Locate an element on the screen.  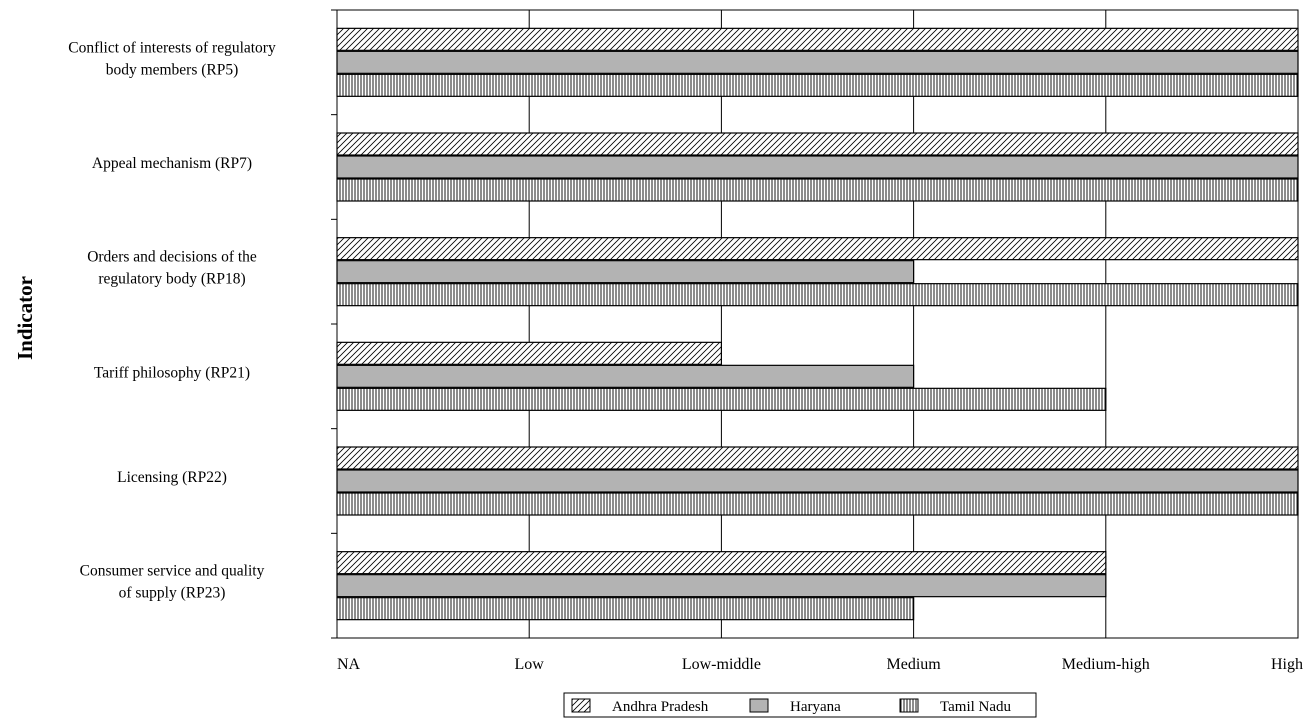
legend-box is located at coordinates (800, 705).